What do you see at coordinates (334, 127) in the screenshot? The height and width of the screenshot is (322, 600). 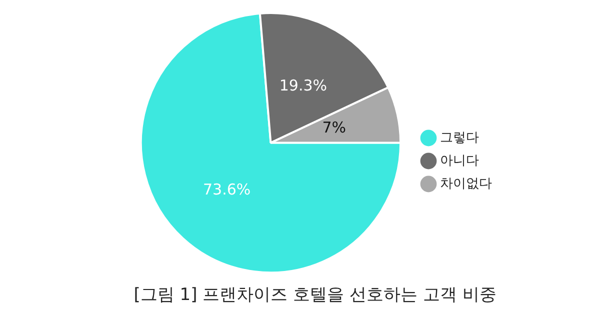 I see `data-label: 7%` at bounding box center [334, 127].